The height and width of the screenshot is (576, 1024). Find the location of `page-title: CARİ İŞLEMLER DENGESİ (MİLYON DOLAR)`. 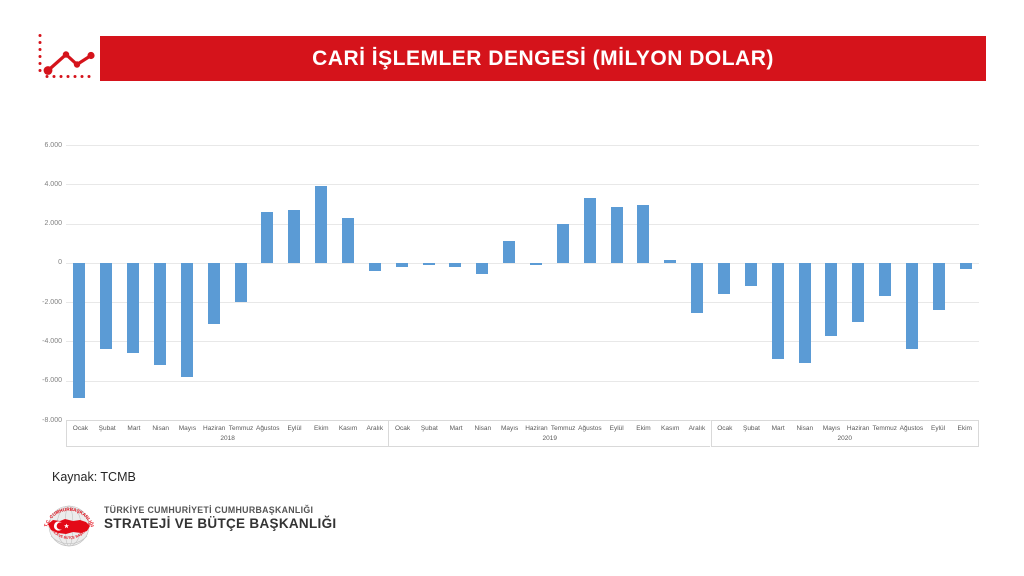

page-title: CARİ İŞLEMLER DENGESİ (MİLYON DOLAR) is located at coordinates (543, 58).